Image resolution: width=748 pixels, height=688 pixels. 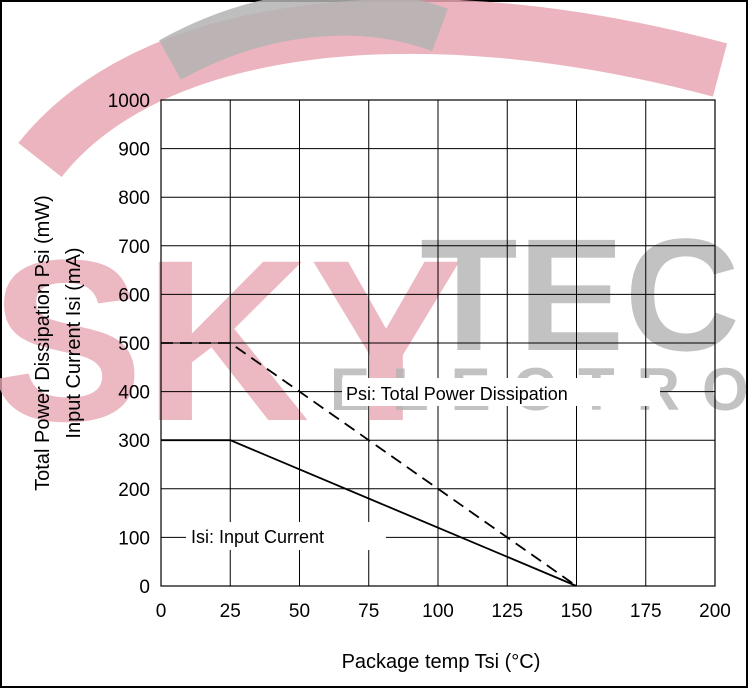 I want to click on y-tick-label: 900, so click(x=134, y=150).